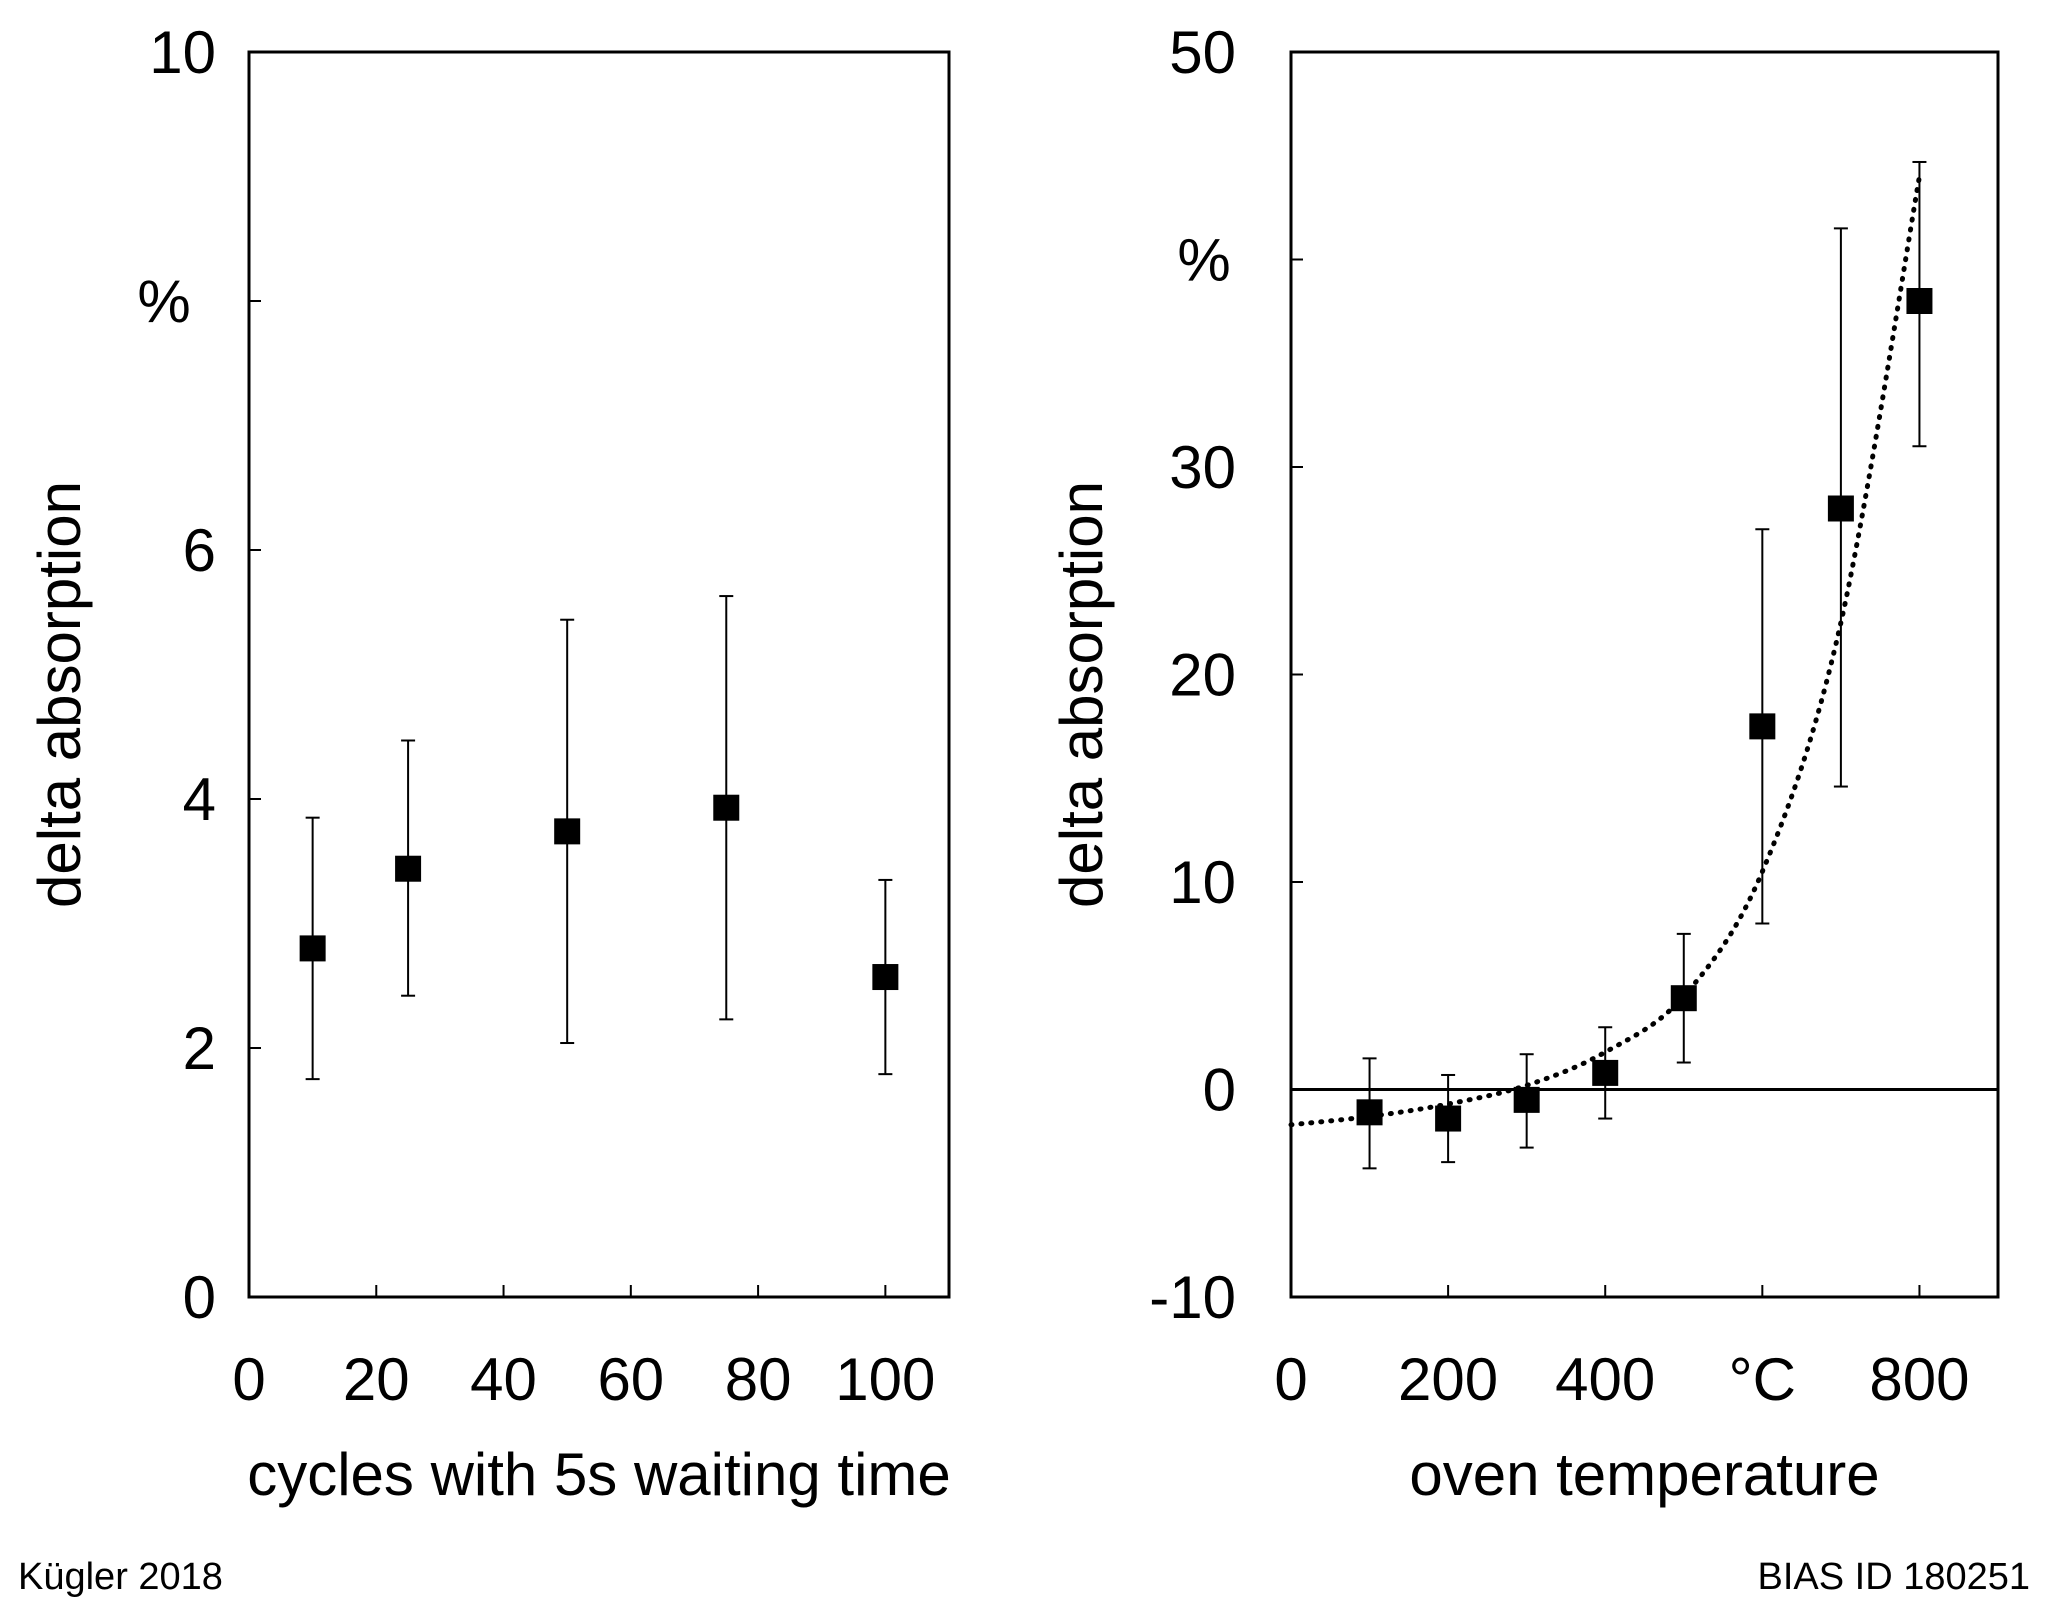  Describe the element at coordinates (1605, 1379) in the screenshot. I see `x-tick-label: 400` at that location.